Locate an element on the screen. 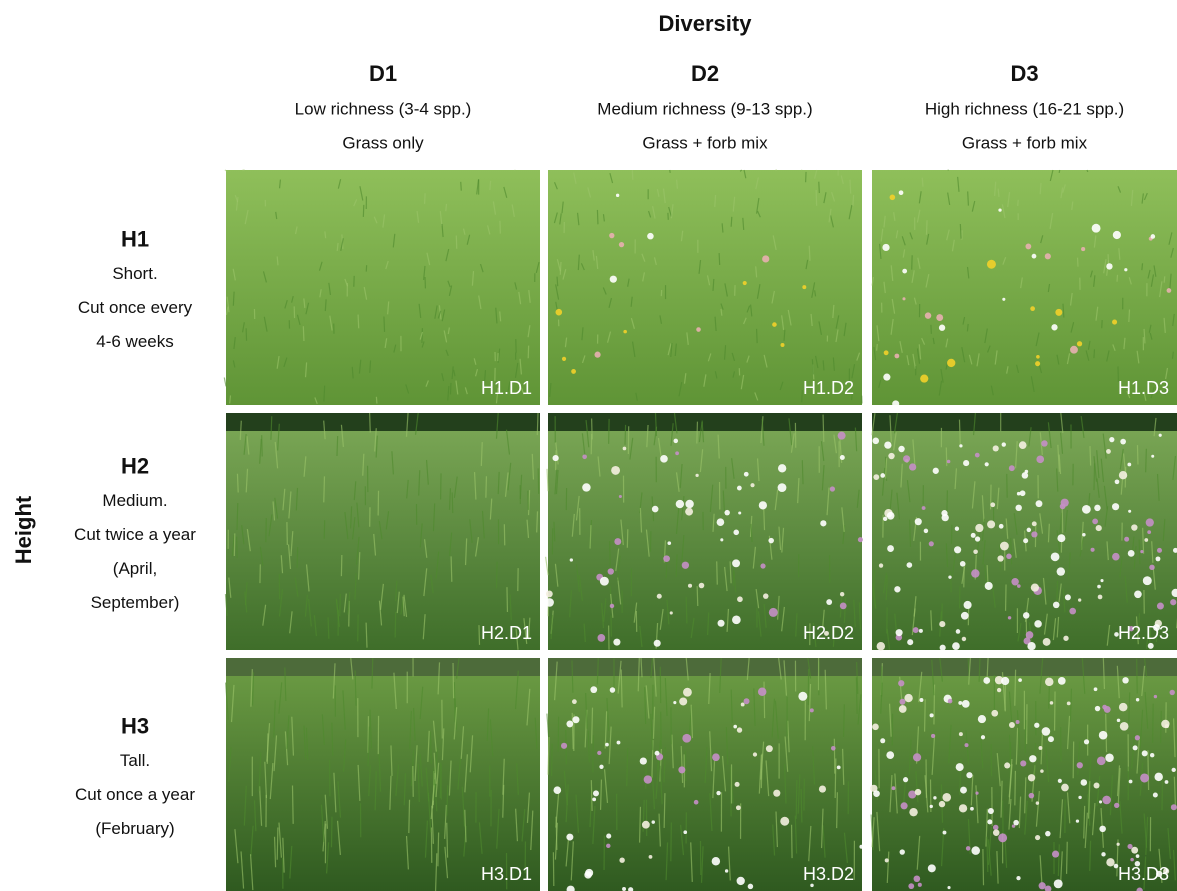 The width and height of the screenshot is (1177, 891). photo-background is located at coordinates (383, 531).